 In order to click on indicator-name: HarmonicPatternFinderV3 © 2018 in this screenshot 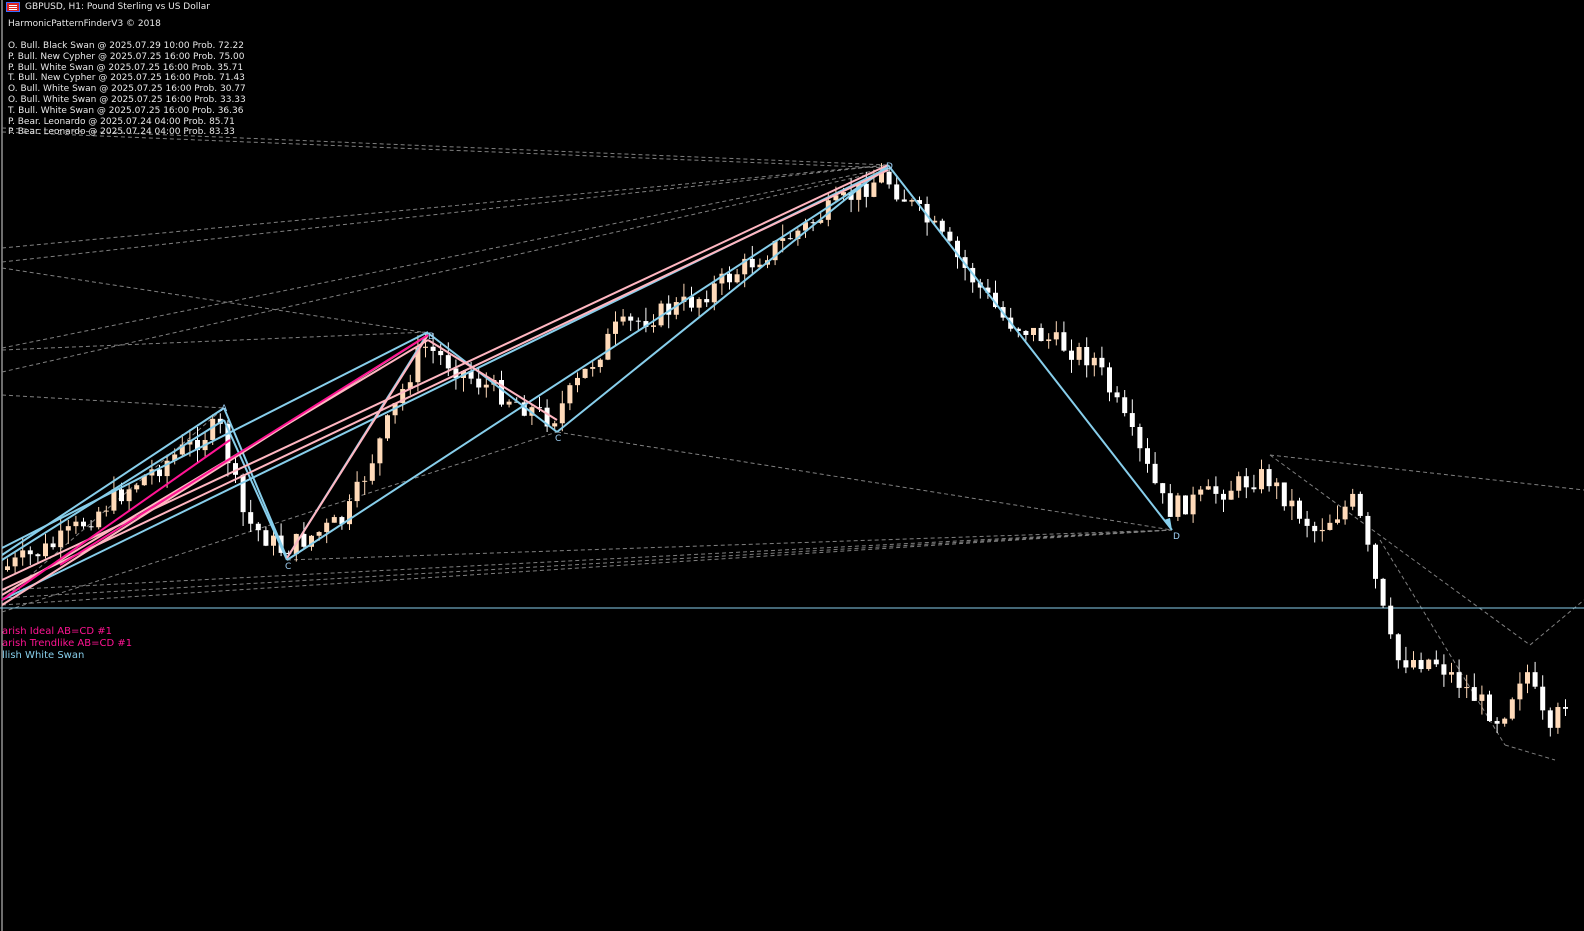, I will do `click(84, 24)`.